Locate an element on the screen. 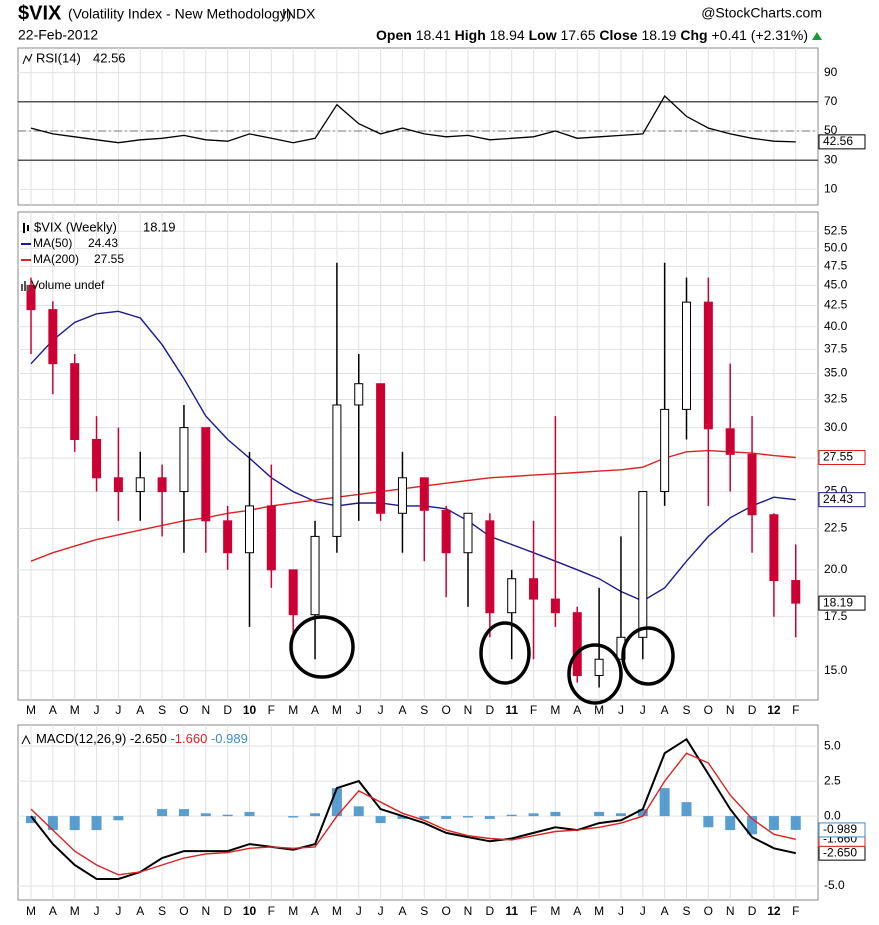 The height and width of the screenshot is (925, 879). legend-value: 24.43 is located at coordinates (103, 243).